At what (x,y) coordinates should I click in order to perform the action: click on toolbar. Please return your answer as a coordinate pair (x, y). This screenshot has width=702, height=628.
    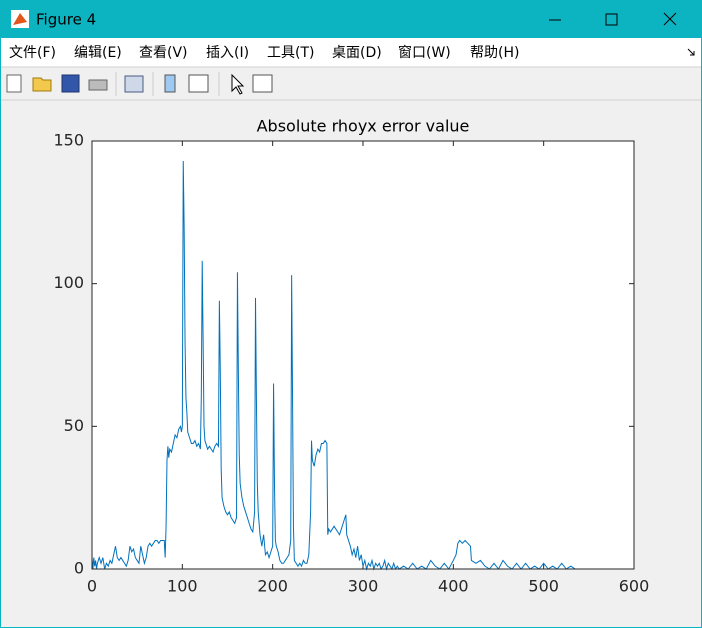
    Looking at the image, I should click on (139, 84).